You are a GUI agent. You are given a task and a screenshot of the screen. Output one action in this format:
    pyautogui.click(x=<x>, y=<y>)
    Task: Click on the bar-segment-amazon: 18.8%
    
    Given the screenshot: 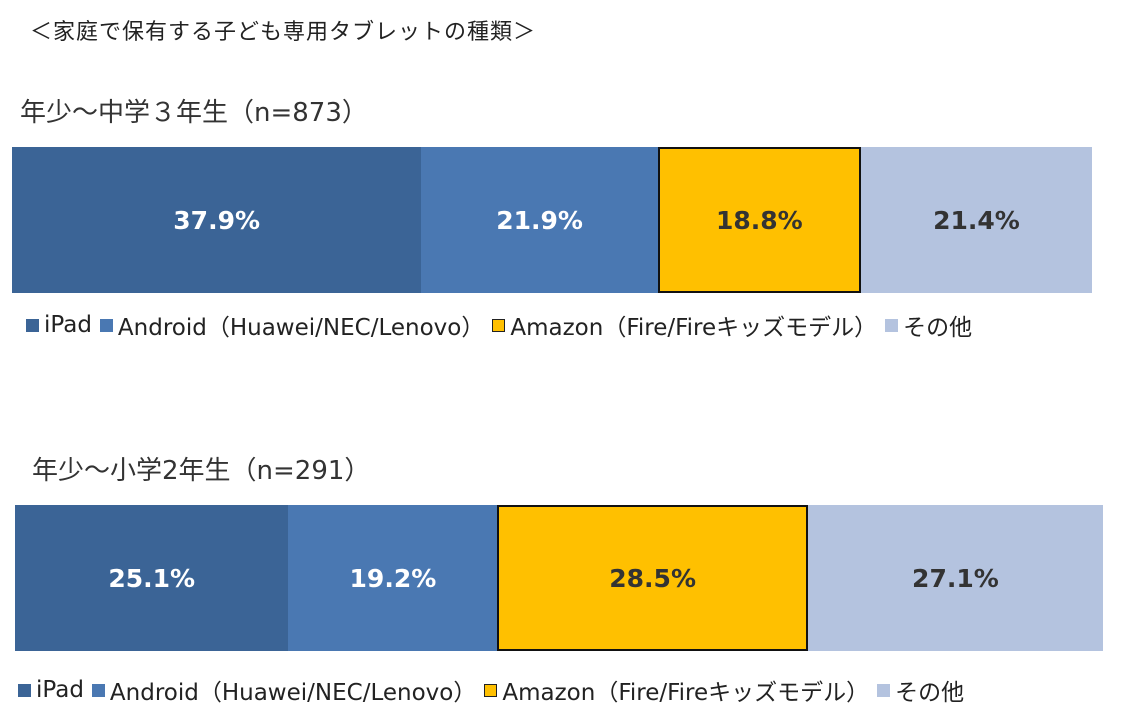 What is the action you would take?
    pyautogui.click(x=759, y=220)
    